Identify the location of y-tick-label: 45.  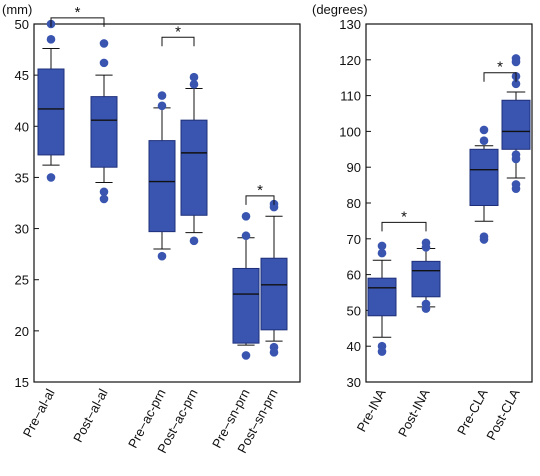
(22, 75).